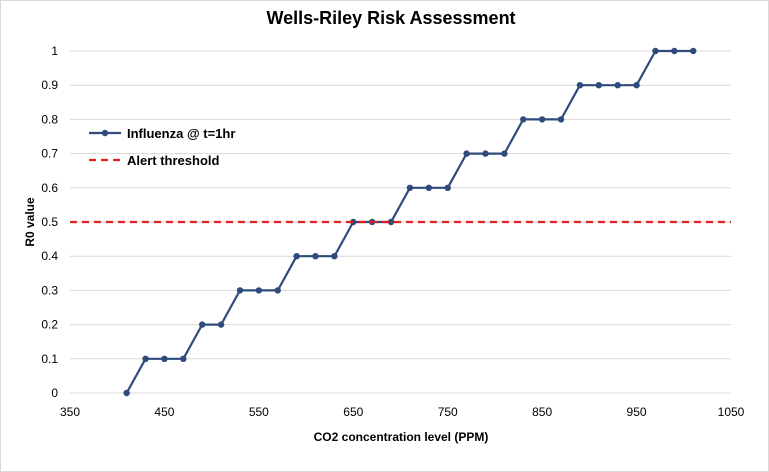 The image size is (769, 472). I want to click on chart-title: Wells-Riley Risk Assessment, so click(390, 18).